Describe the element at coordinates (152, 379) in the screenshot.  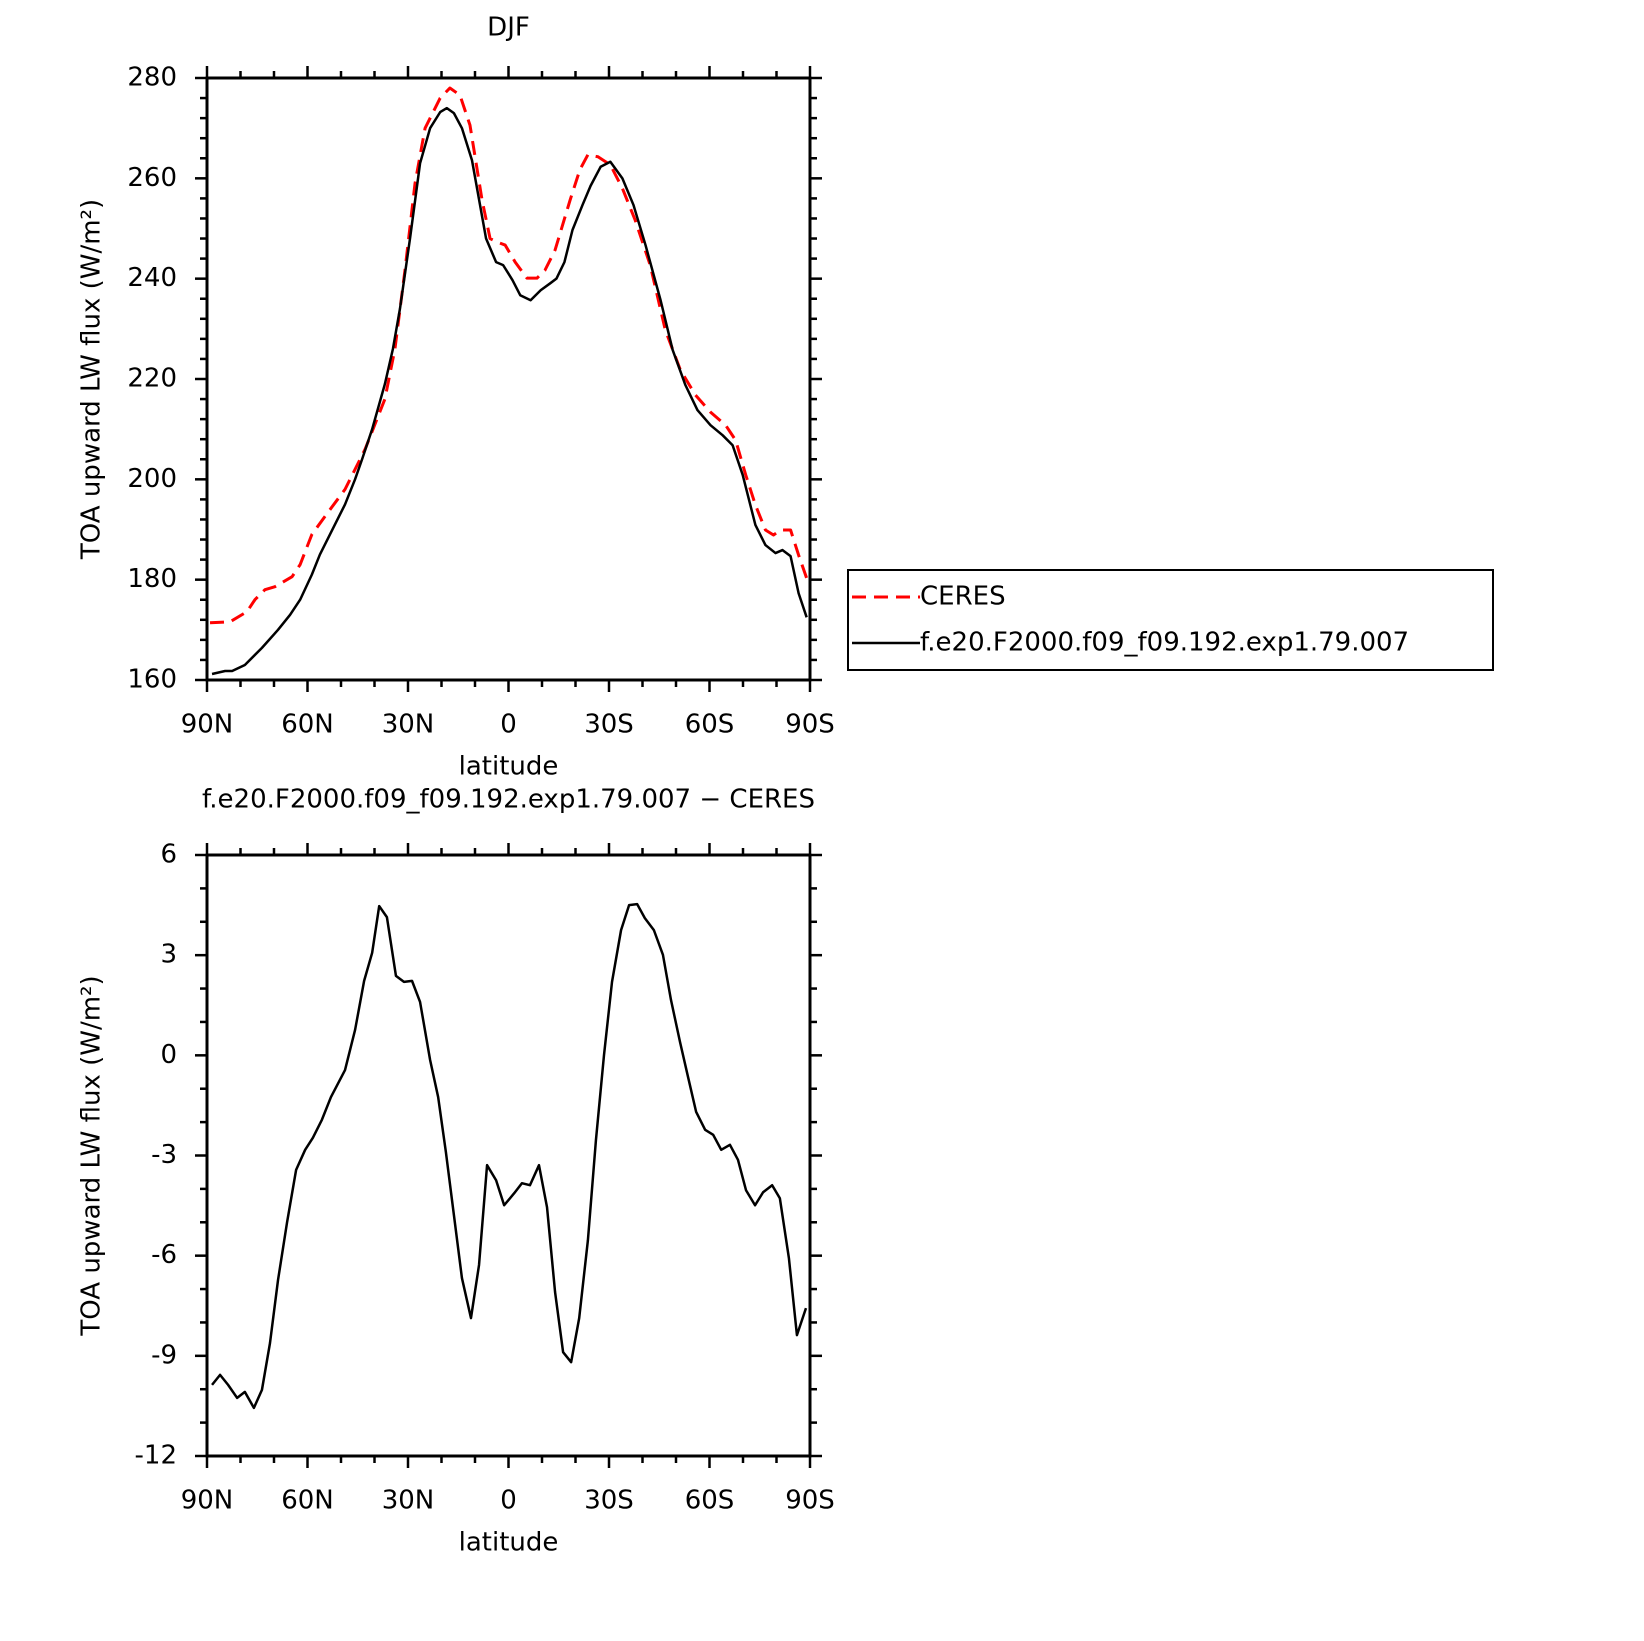
I see `y-tick-label: 220` at that location.